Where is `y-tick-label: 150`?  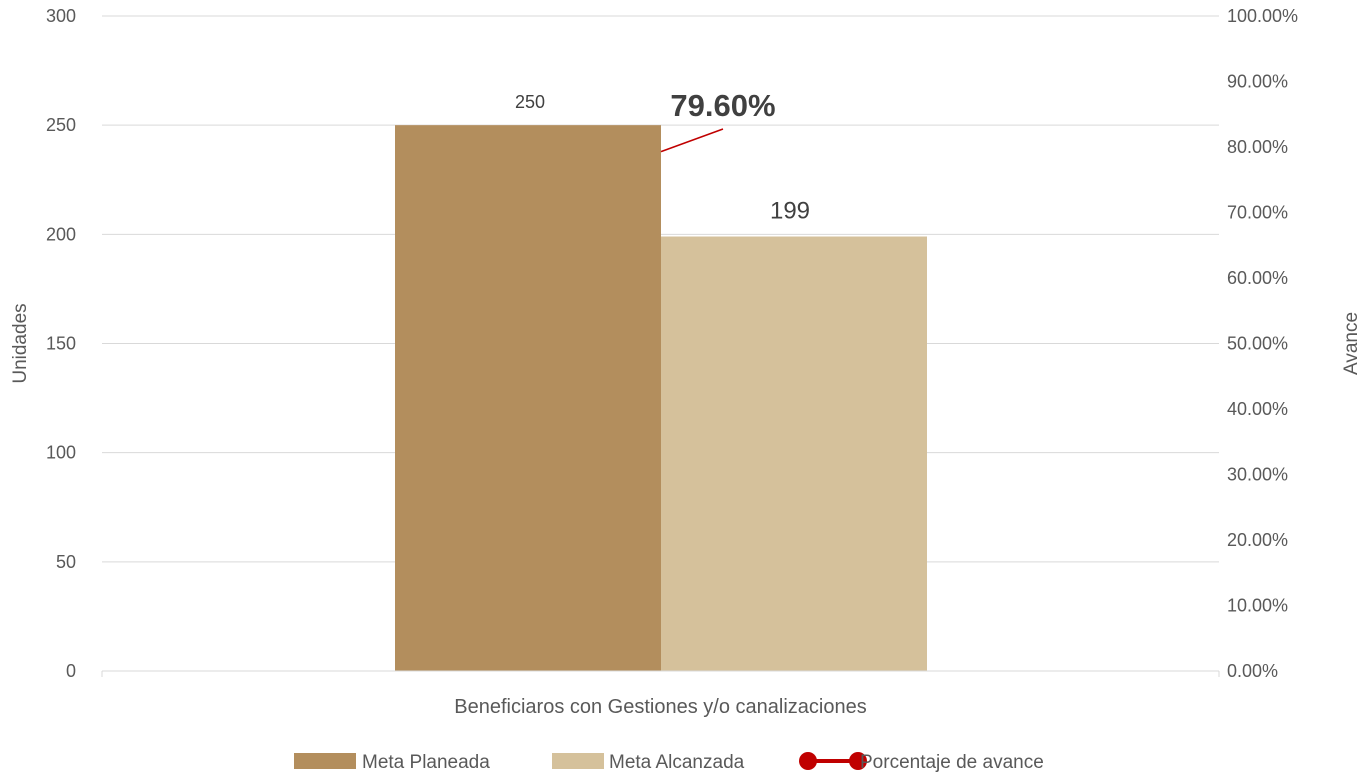
y-tick-label: 150 is located at coordinates (61, 344).